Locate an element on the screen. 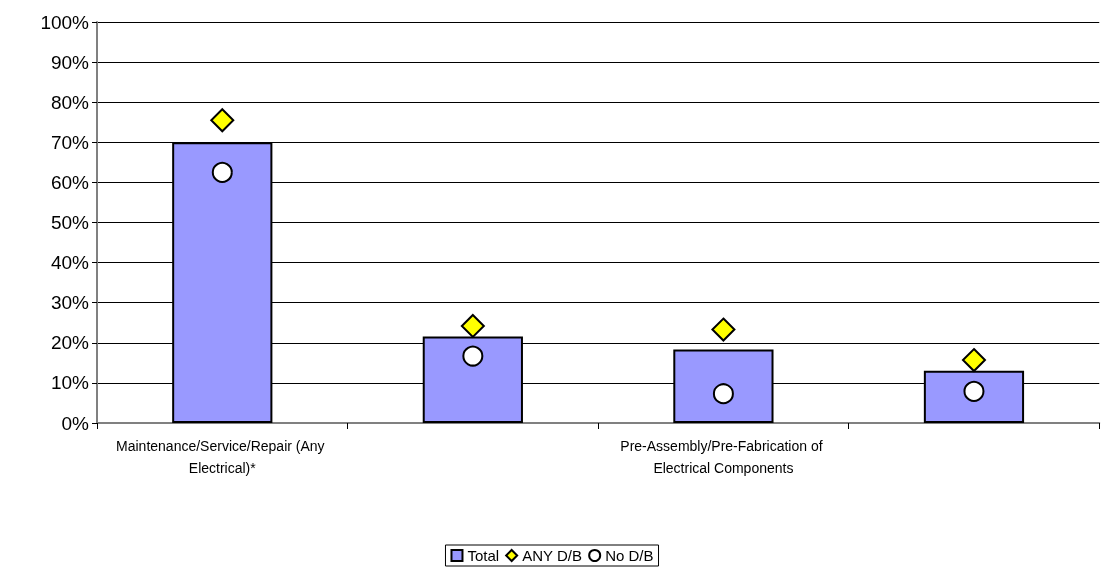  legend-label: ANY D/B is located at coordinates (552, 555).